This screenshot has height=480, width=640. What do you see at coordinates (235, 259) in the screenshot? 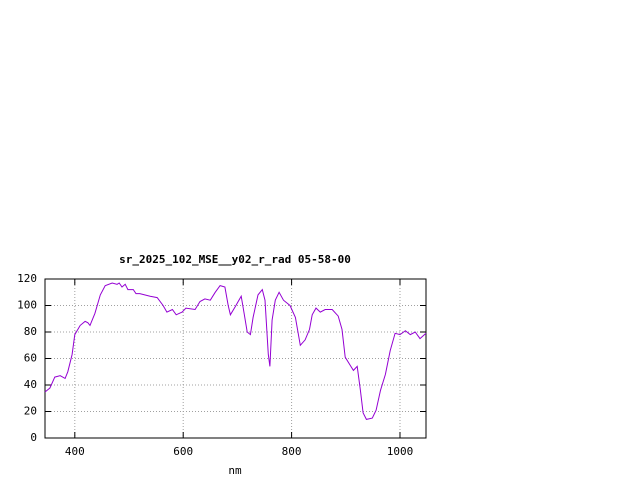
I see `chart-title: sr_2025_102_MSE__y02_r_rad 05-58-00` at bounding box center [235, 259].